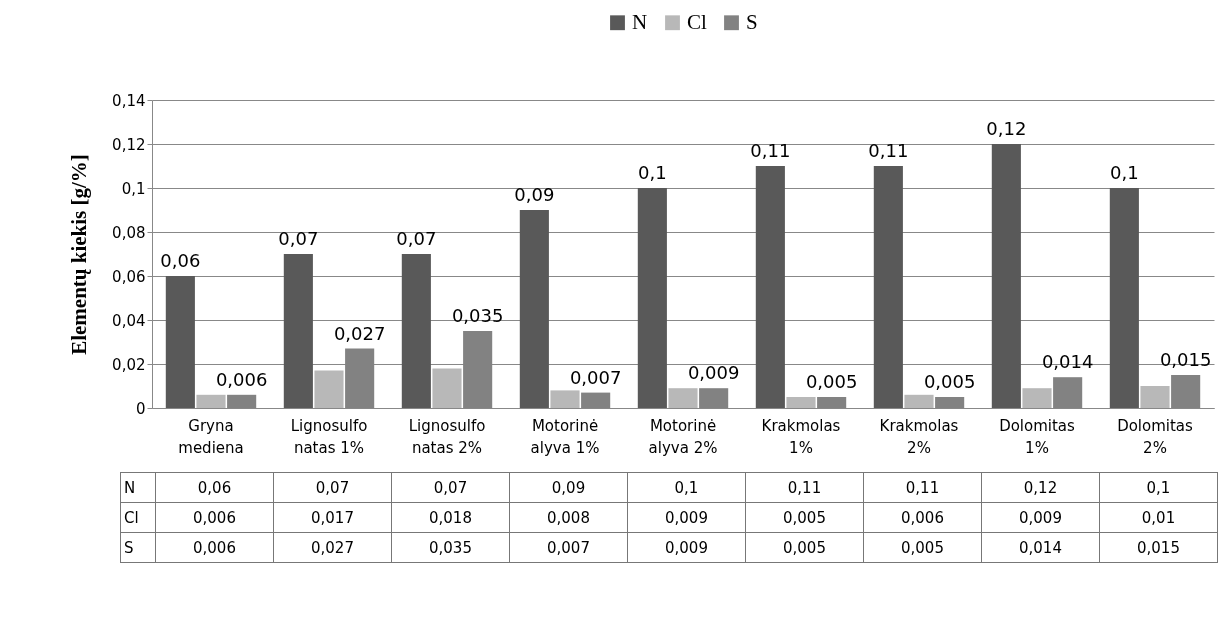 This screenshot has height=632, width=1224. I want to click on data-label: 0,015, so click(1158, 547).